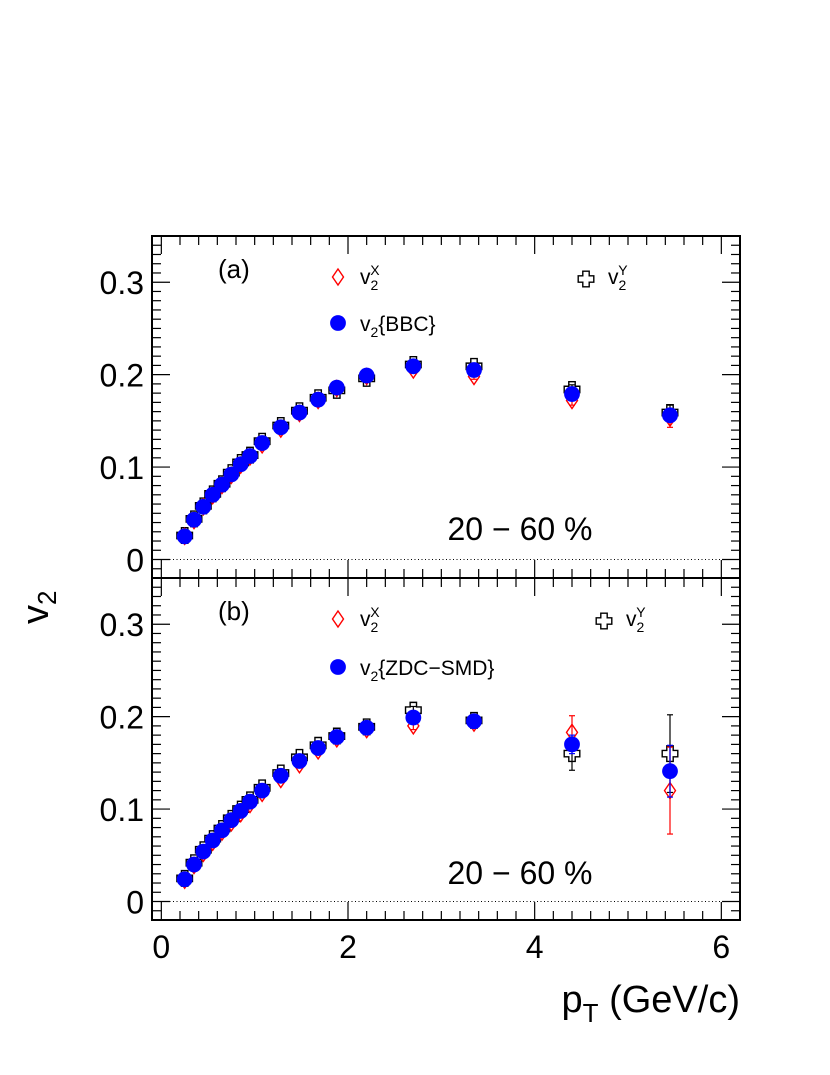  What do you see at coordinates (479, 301) in the screenshot?
I see `legend: v2X v2Y v2{BBC}` at bounding box center [479, 301].